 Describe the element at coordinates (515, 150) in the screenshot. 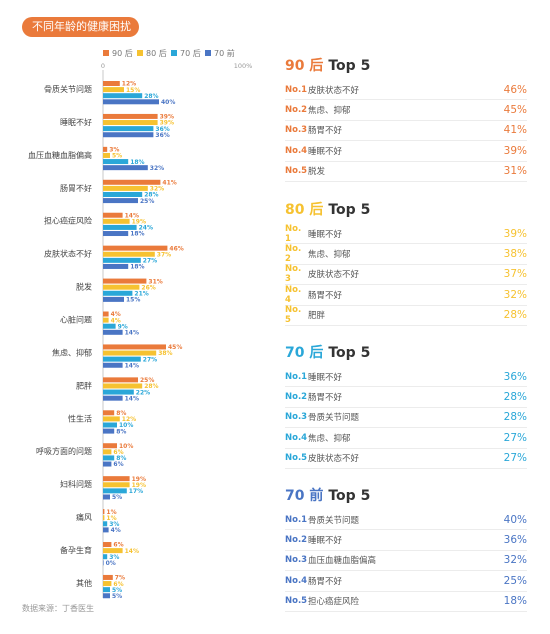

I see `rank-percent: 39%` at that location.